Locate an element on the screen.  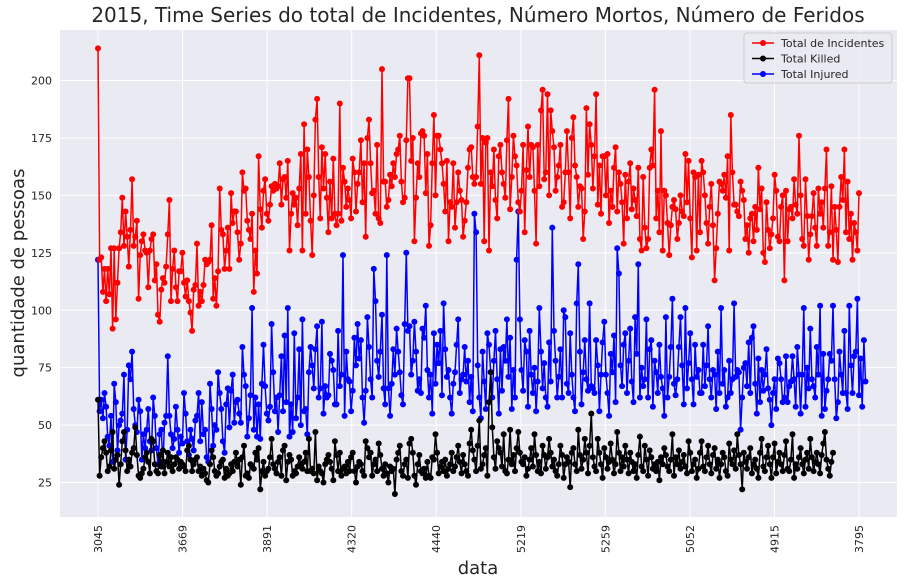
x-tick-label: 3045 is located at coordinates (98, 539).